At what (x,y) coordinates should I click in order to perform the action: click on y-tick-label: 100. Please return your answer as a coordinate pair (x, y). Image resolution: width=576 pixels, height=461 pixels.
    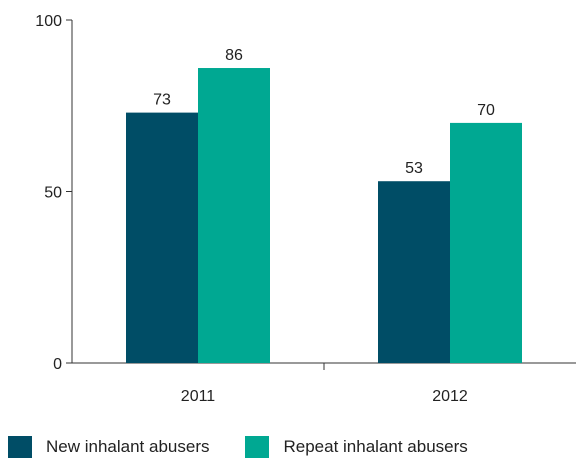
    Looking at the image, I should click on (48, 21).